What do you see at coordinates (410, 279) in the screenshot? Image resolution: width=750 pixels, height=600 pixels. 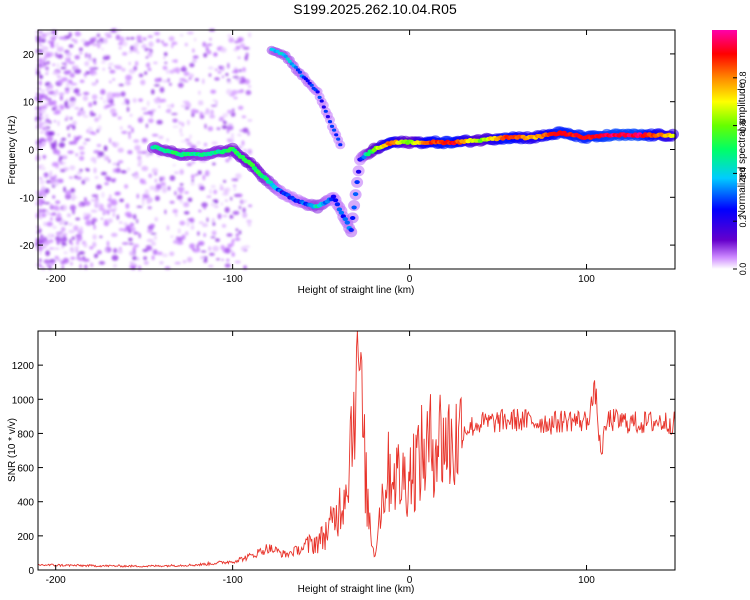 I see `x-tick-label: 0` at bounding box center [410, 279].